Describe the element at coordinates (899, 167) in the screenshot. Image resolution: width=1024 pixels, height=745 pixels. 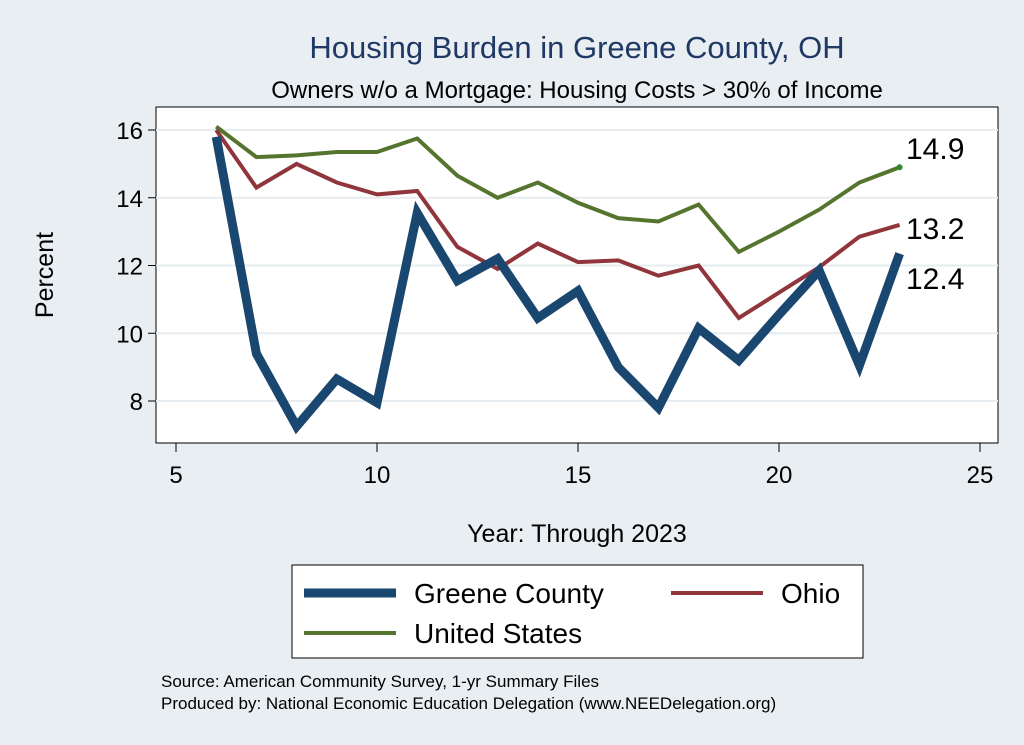
I see `series-end-marker` at that location.